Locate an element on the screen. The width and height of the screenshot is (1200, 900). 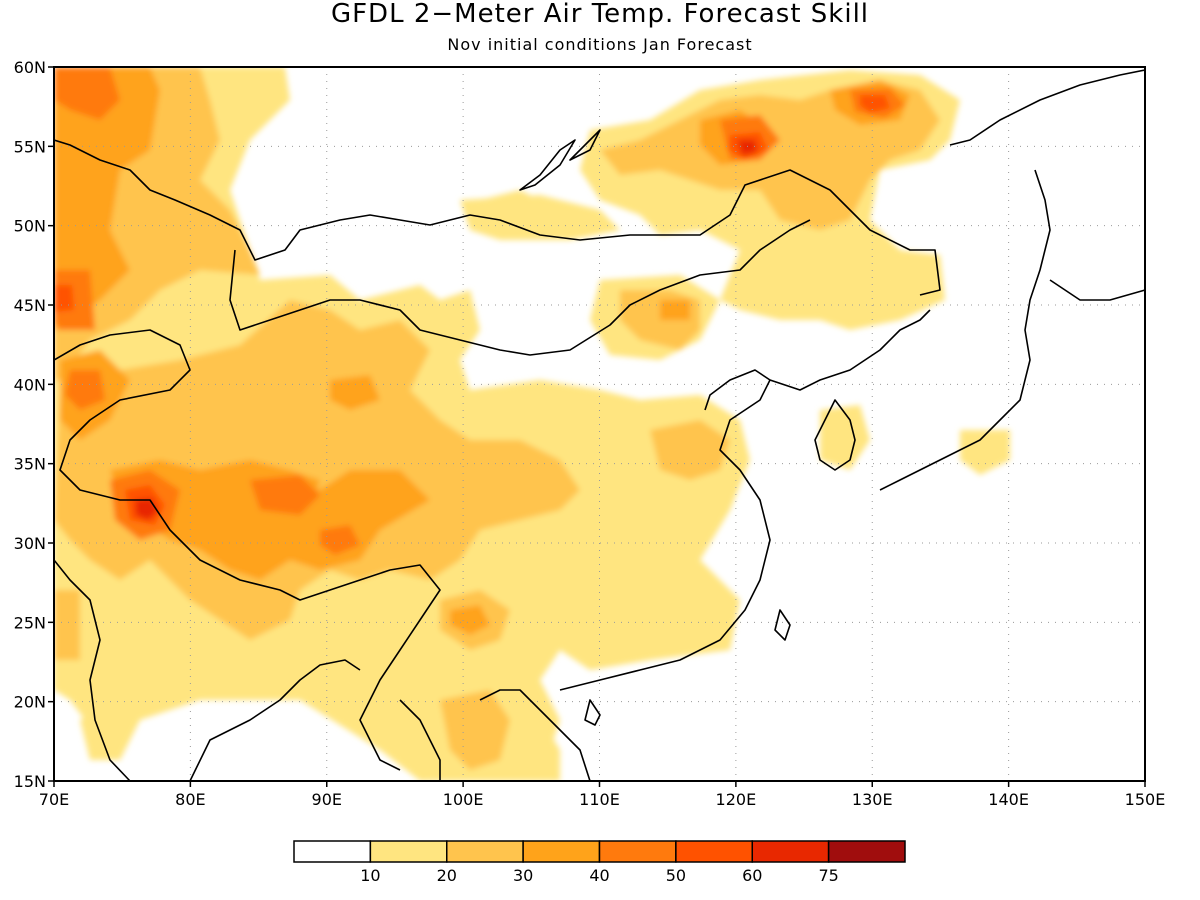
latitude-ticks: 60N 55N 50N 45N 40N 35N 30N 25N 20N 15N is located at coordinates (34, 424).